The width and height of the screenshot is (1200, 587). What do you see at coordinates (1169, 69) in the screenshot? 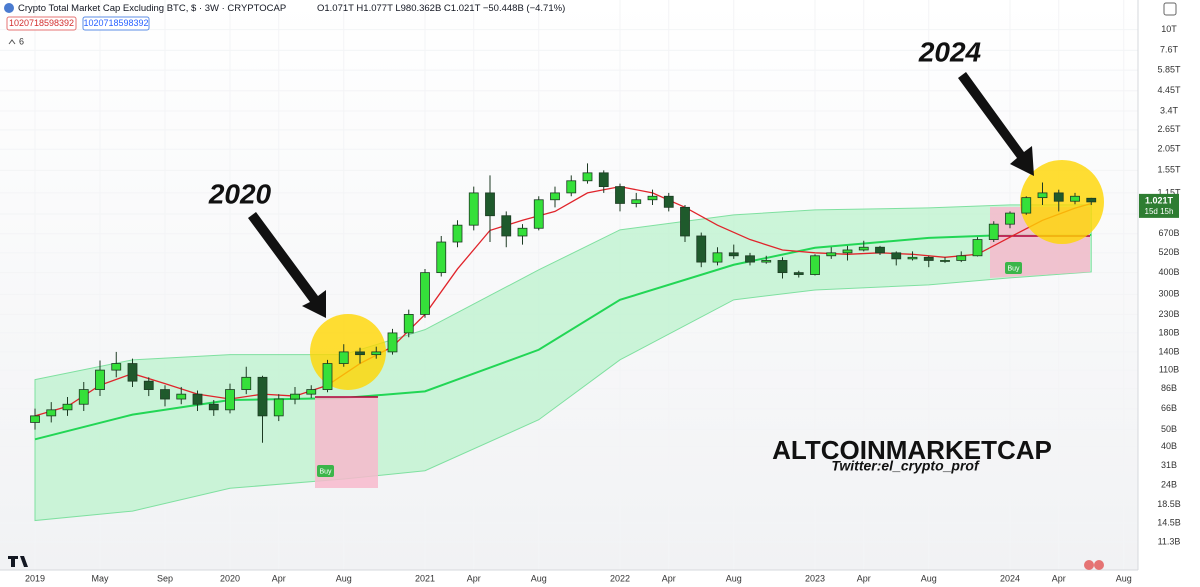
I see `y-tick-label: 5.85T` at bounding box center [1169, 69].